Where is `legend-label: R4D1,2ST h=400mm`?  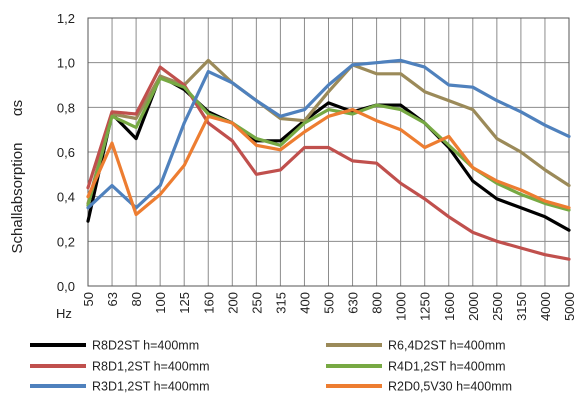
legend-label: R4D1,2ST h=400mm is located at coordinates (447, 367).